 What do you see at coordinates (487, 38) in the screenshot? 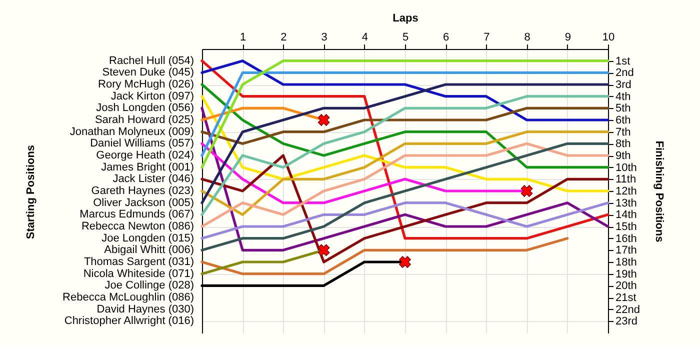
I see `x-tick-label: 7` at bounding box center [487, 38].